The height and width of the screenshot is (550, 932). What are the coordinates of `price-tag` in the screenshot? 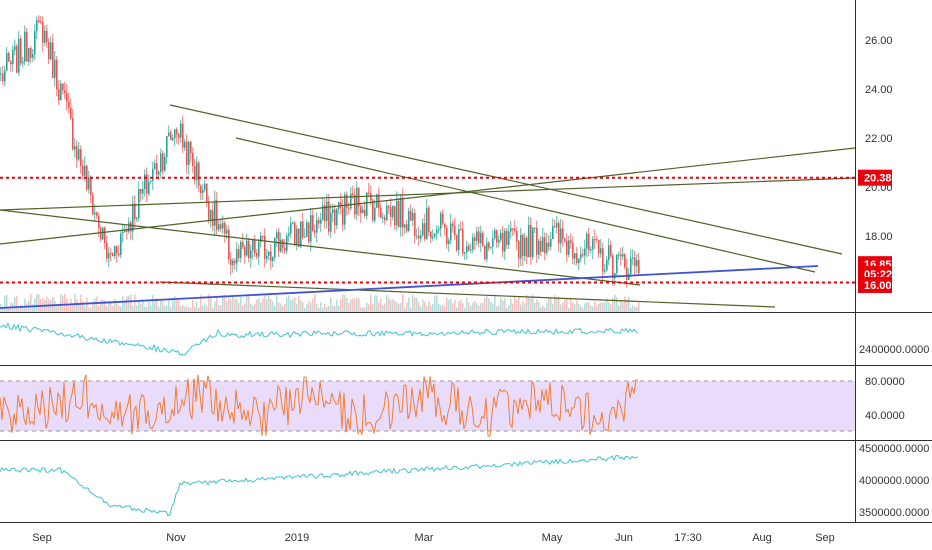 It's located at (875, 177).